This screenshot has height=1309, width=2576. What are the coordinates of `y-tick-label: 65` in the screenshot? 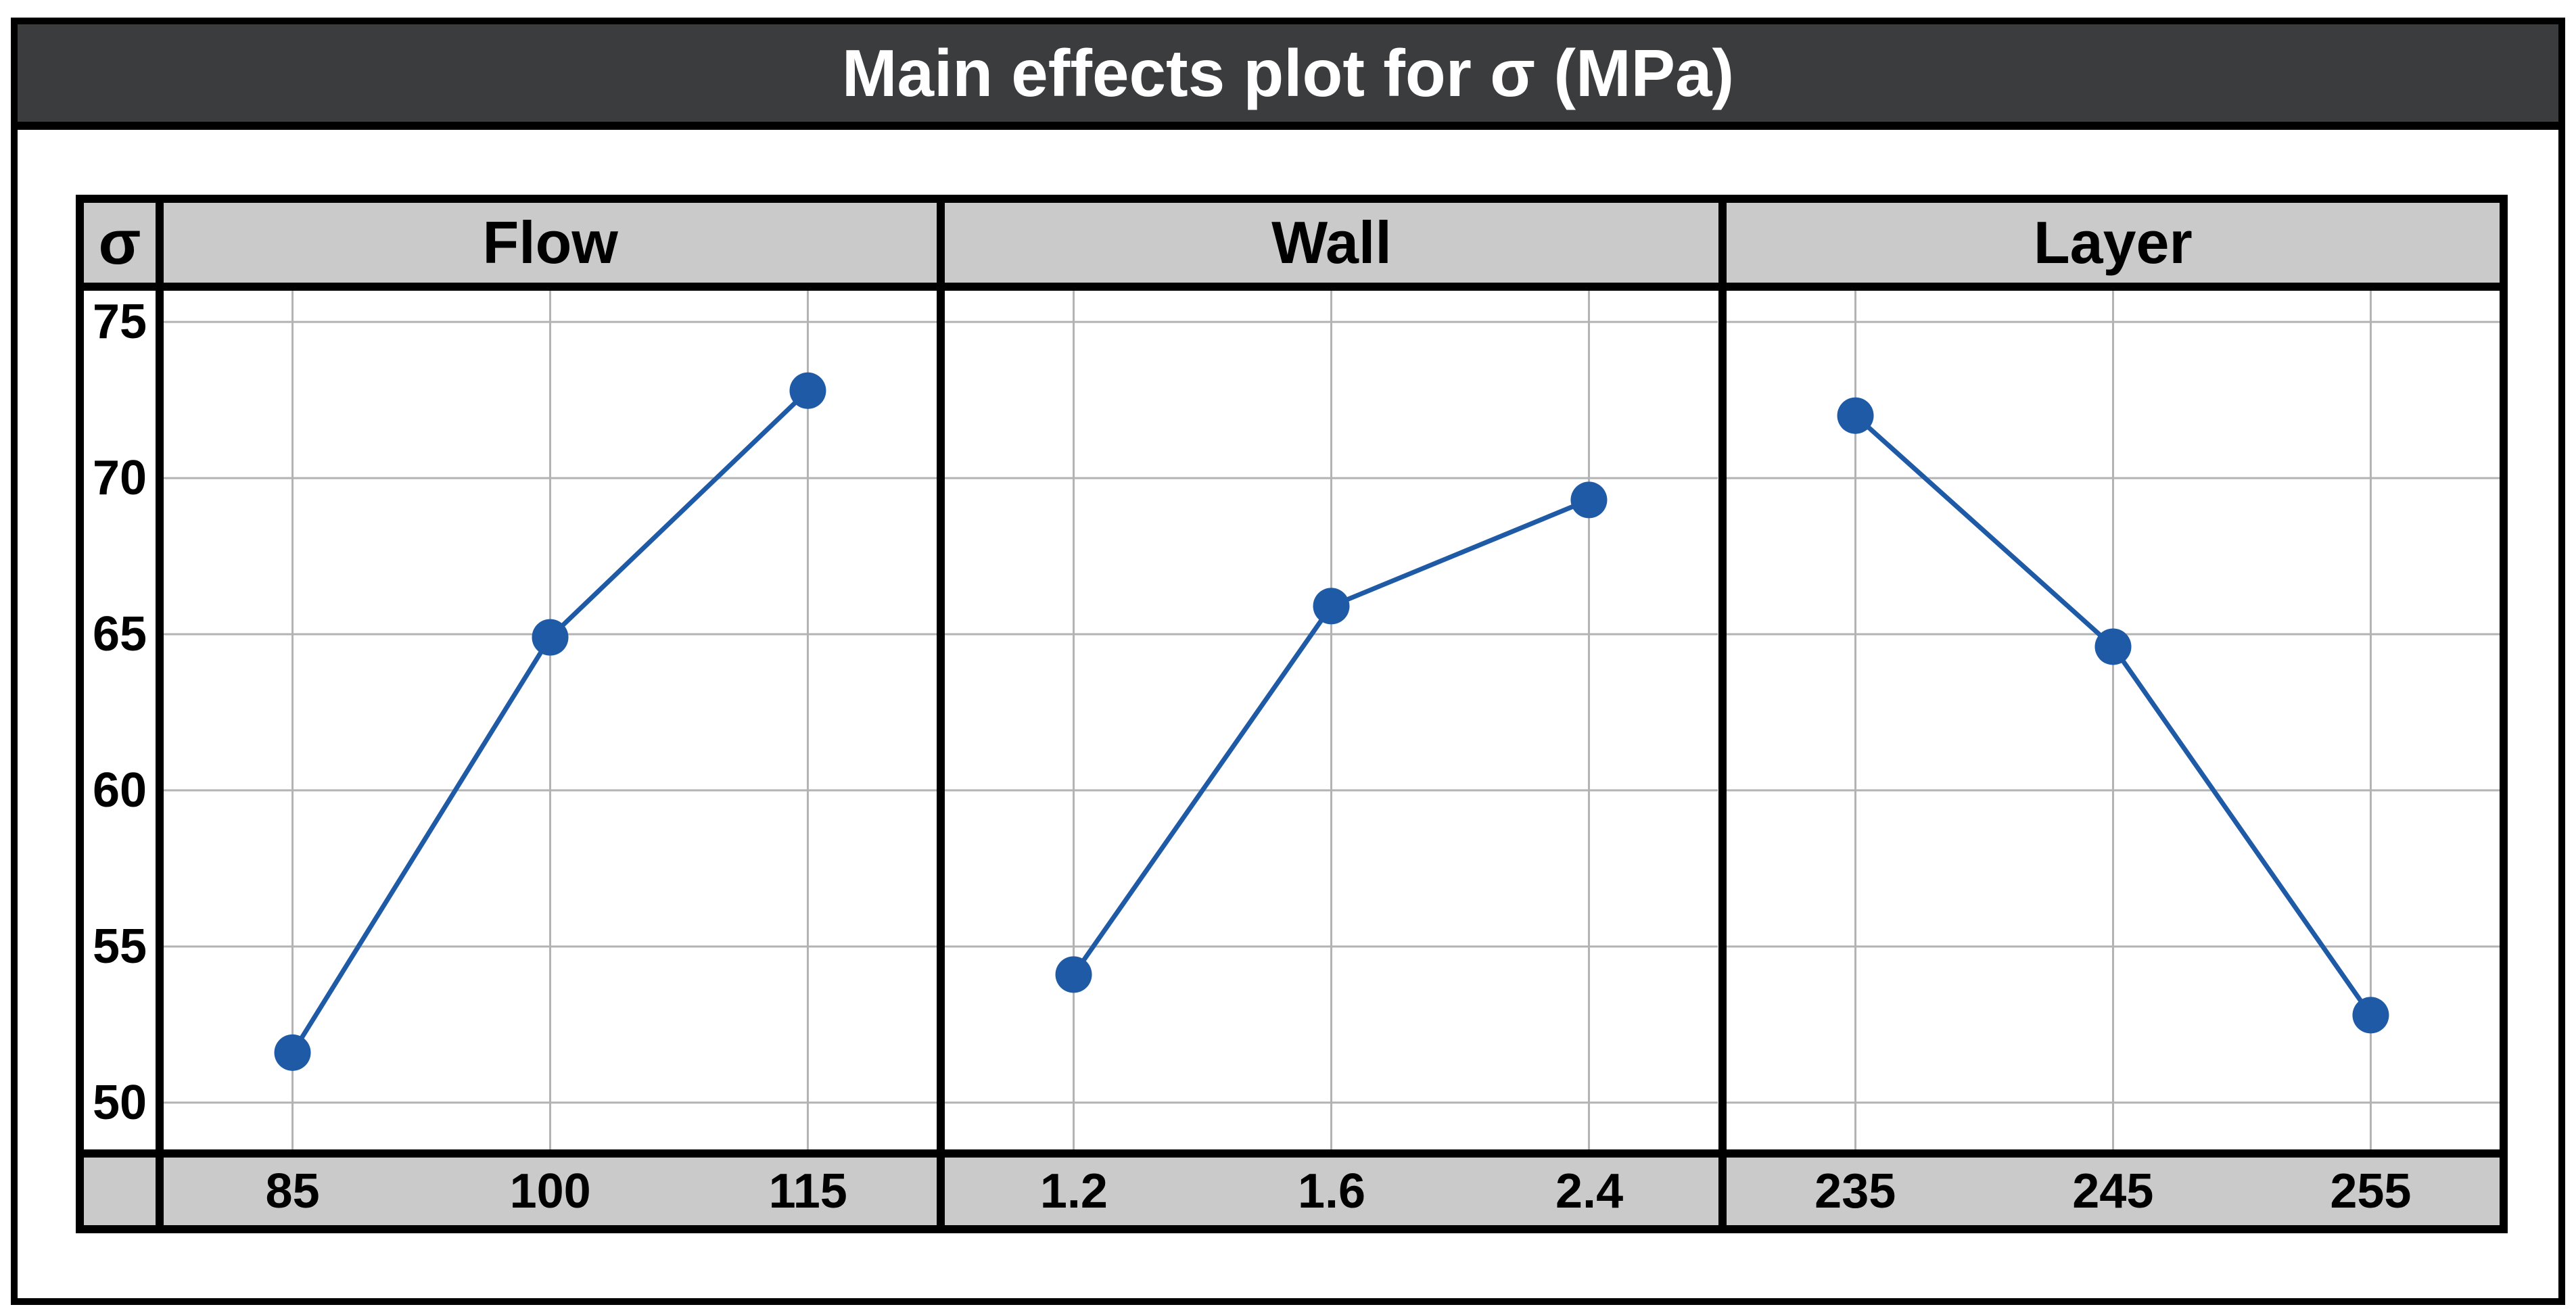 It's located at (119, 634).